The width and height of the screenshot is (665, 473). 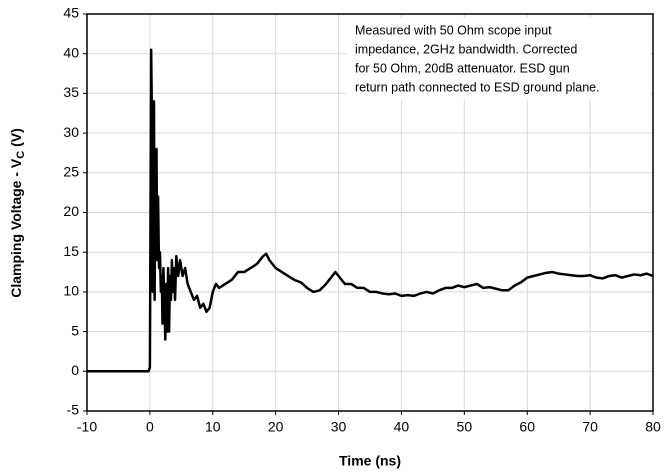 I want to click on x-tick-label: 10, so click(x=213, y=427).